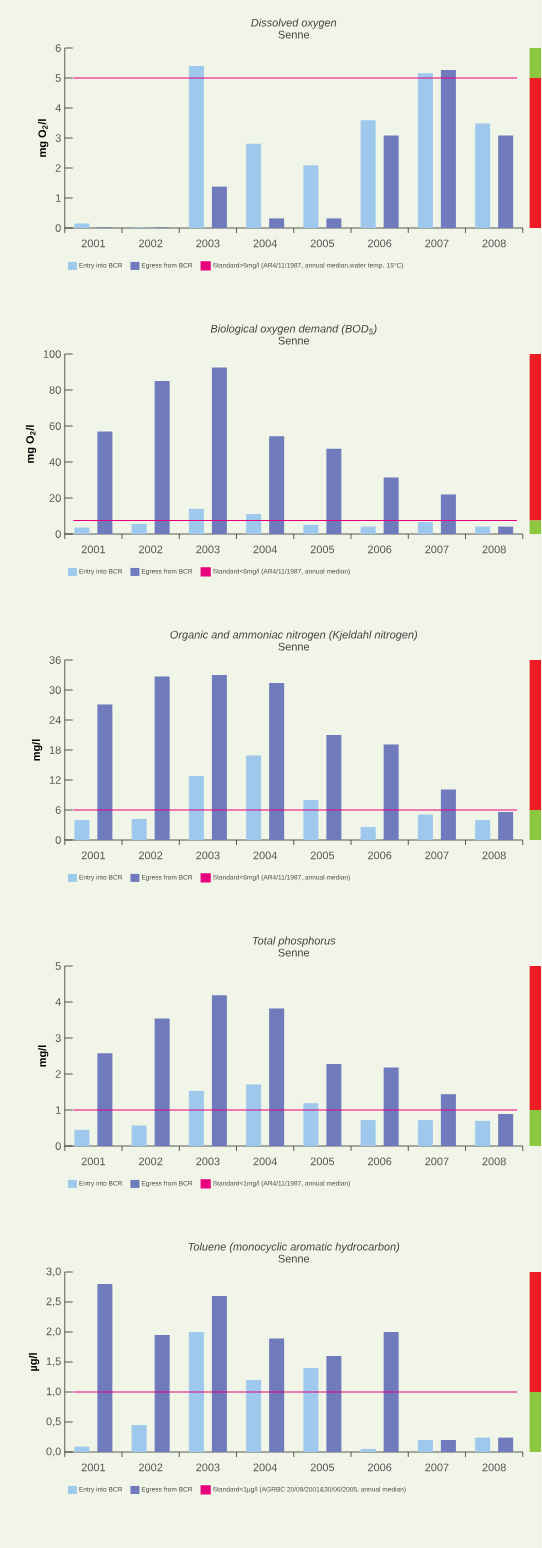 The width and height of the screenshot is (542, 1548). What do you see at coordinates (294, 1247) in the screenshot?
I see `chart-title: Toluene (monocyclic aromatic hydrocarbon)` at bounding box center [294, 1247].